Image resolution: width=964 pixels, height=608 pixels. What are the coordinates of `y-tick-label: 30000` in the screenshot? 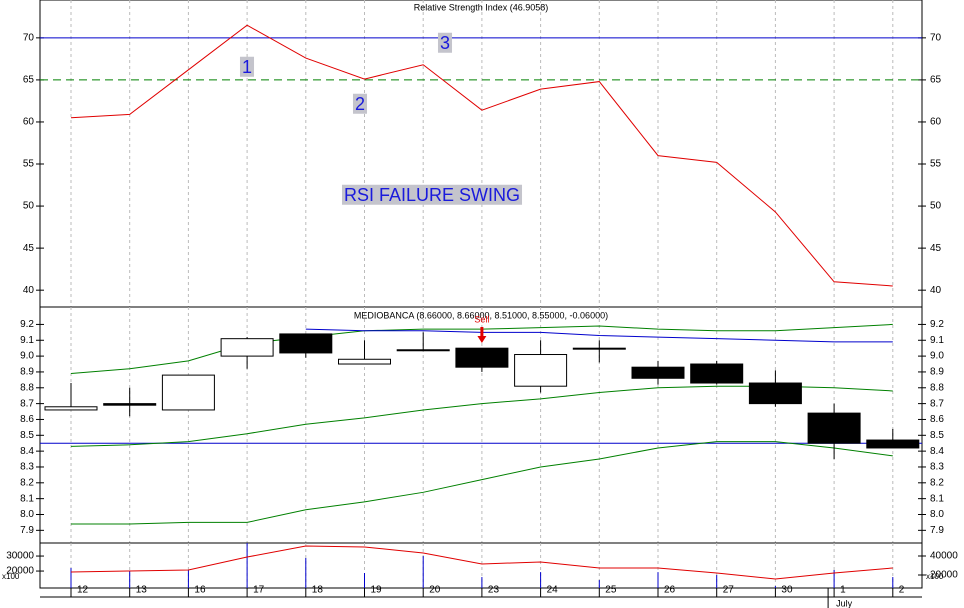 It's located at (20, 556).